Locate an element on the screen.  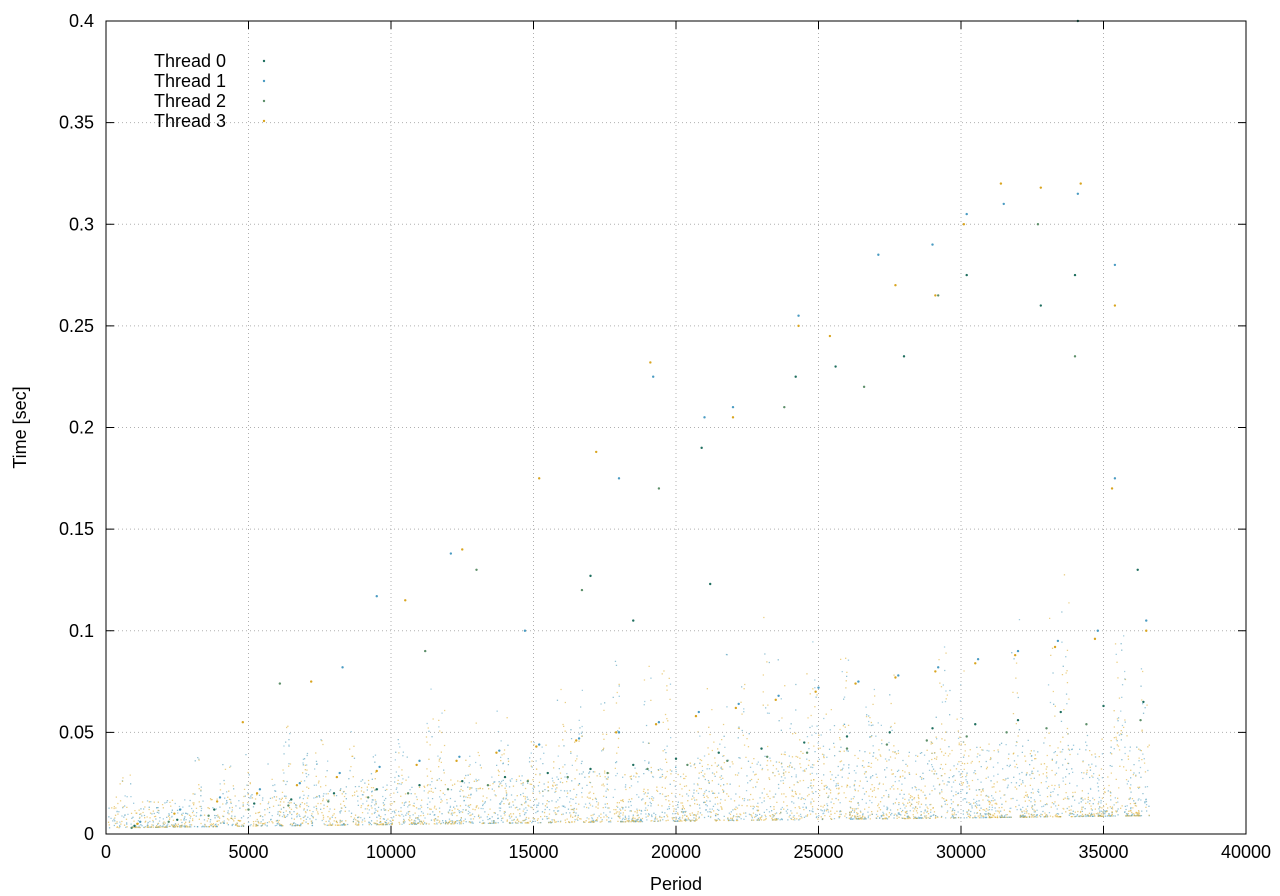
x-axis-title: Period is located at coordinates (676, 884).